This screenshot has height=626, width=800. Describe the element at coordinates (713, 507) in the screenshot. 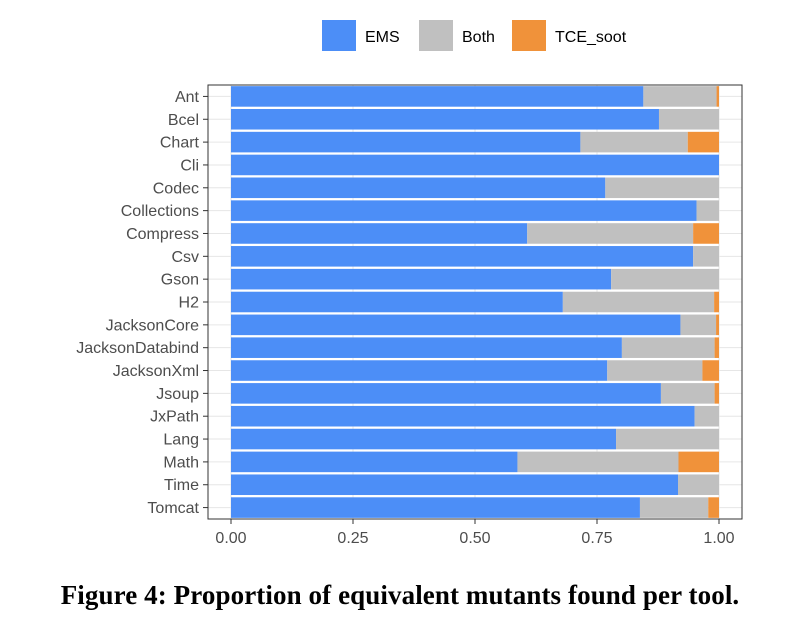

I see `bar-tce_soot-tomcat` at that location.